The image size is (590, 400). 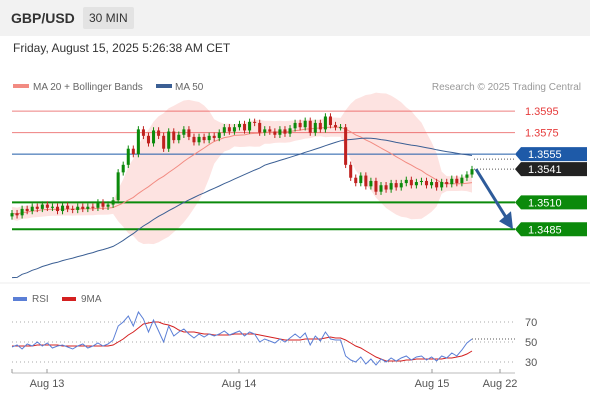 What do you see at coordinates (432, 384) in the screenshot?
I see `x-axis-label: Aug 15` at bounding box center [432, 384].